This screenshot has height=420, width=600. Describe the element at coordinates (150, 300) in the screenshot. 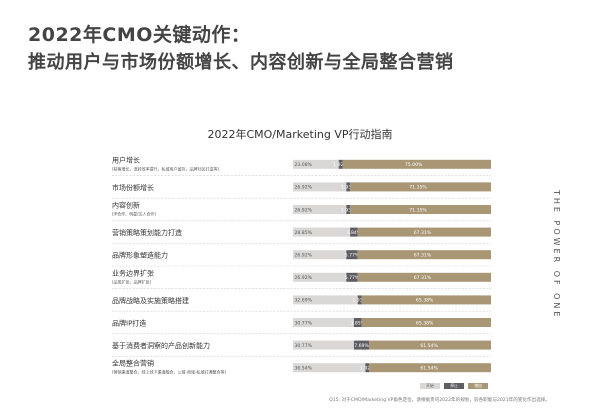

I see `category-label: 品牌战略及实施策略搭建` at that location.